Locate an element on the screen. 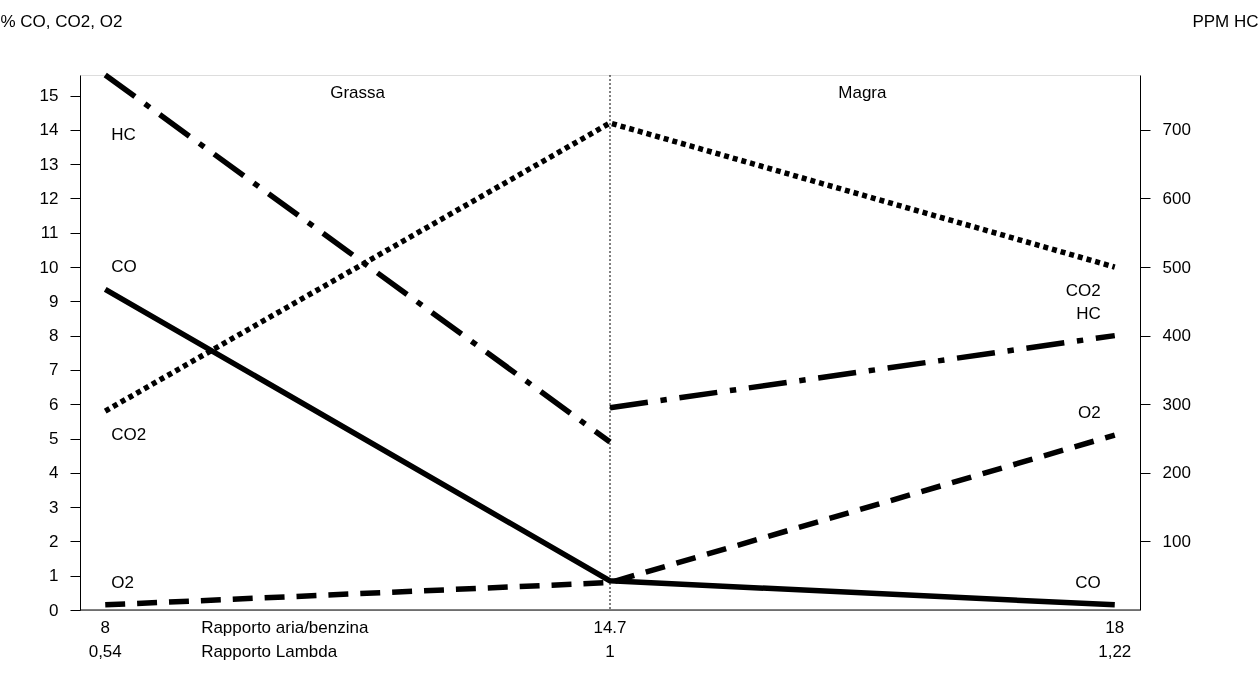 The image size is (1258, 682). x-tick-label: 18 is located at coordinates (1115, 627).